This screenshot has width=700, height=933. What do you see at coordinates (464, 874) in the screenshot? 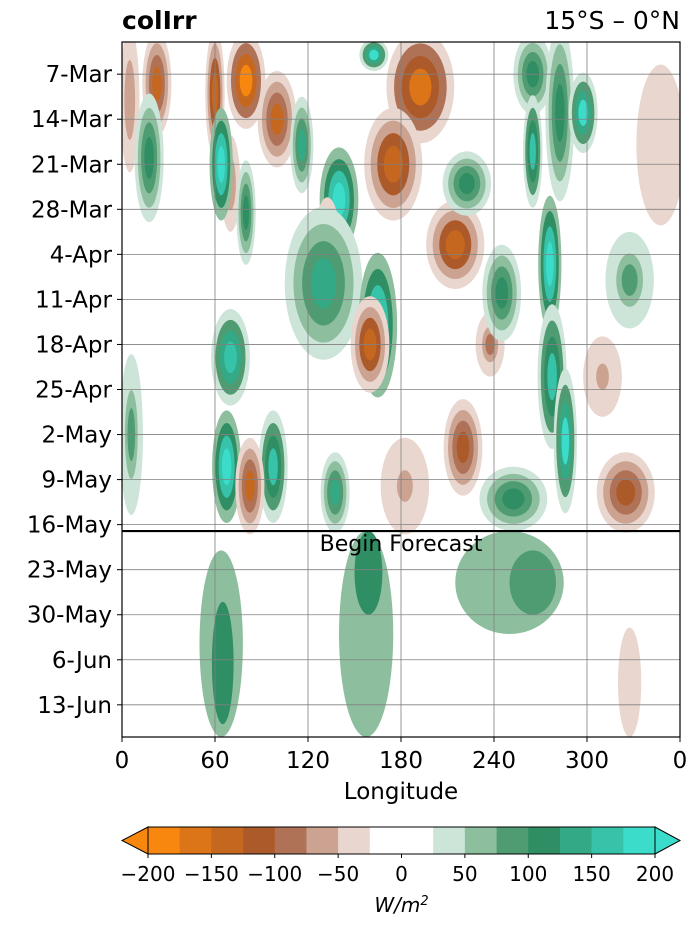
I see `colorbar-tick-label: 50` at bounding box center [464, 874].